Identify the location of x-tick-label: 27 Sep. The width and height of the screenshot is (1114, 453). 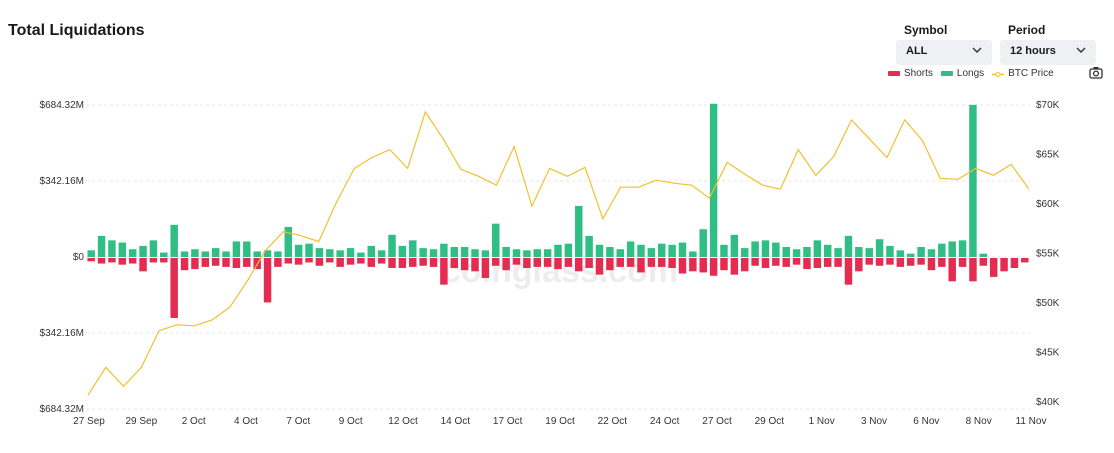
(89, 421).